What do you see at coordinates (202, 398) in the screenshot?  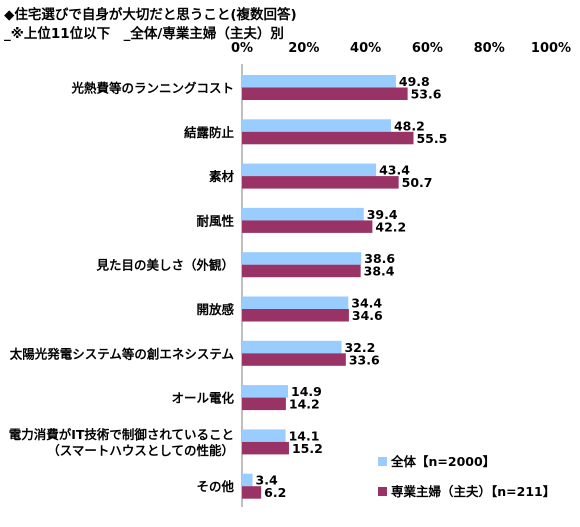 I see `category-label: オール電化` at bounding box center [202, 398].